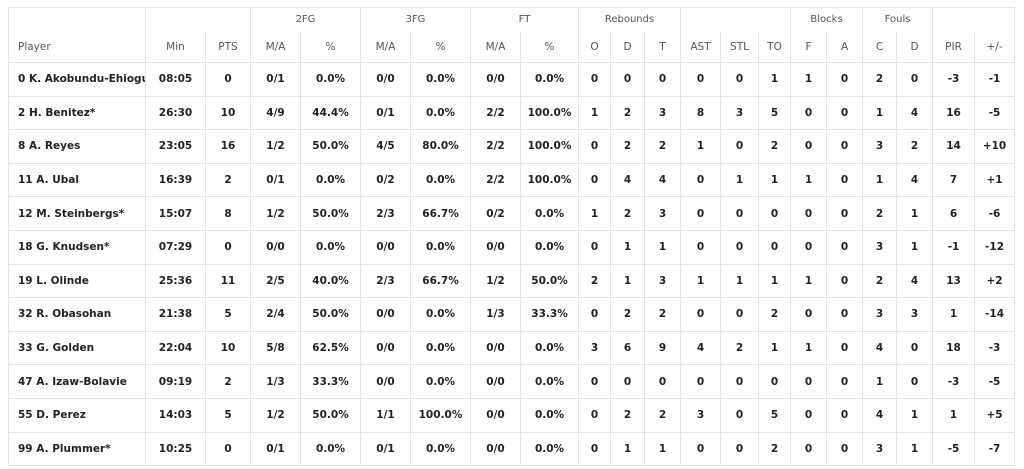  I want to click on column-header: O, so click(594, 47).